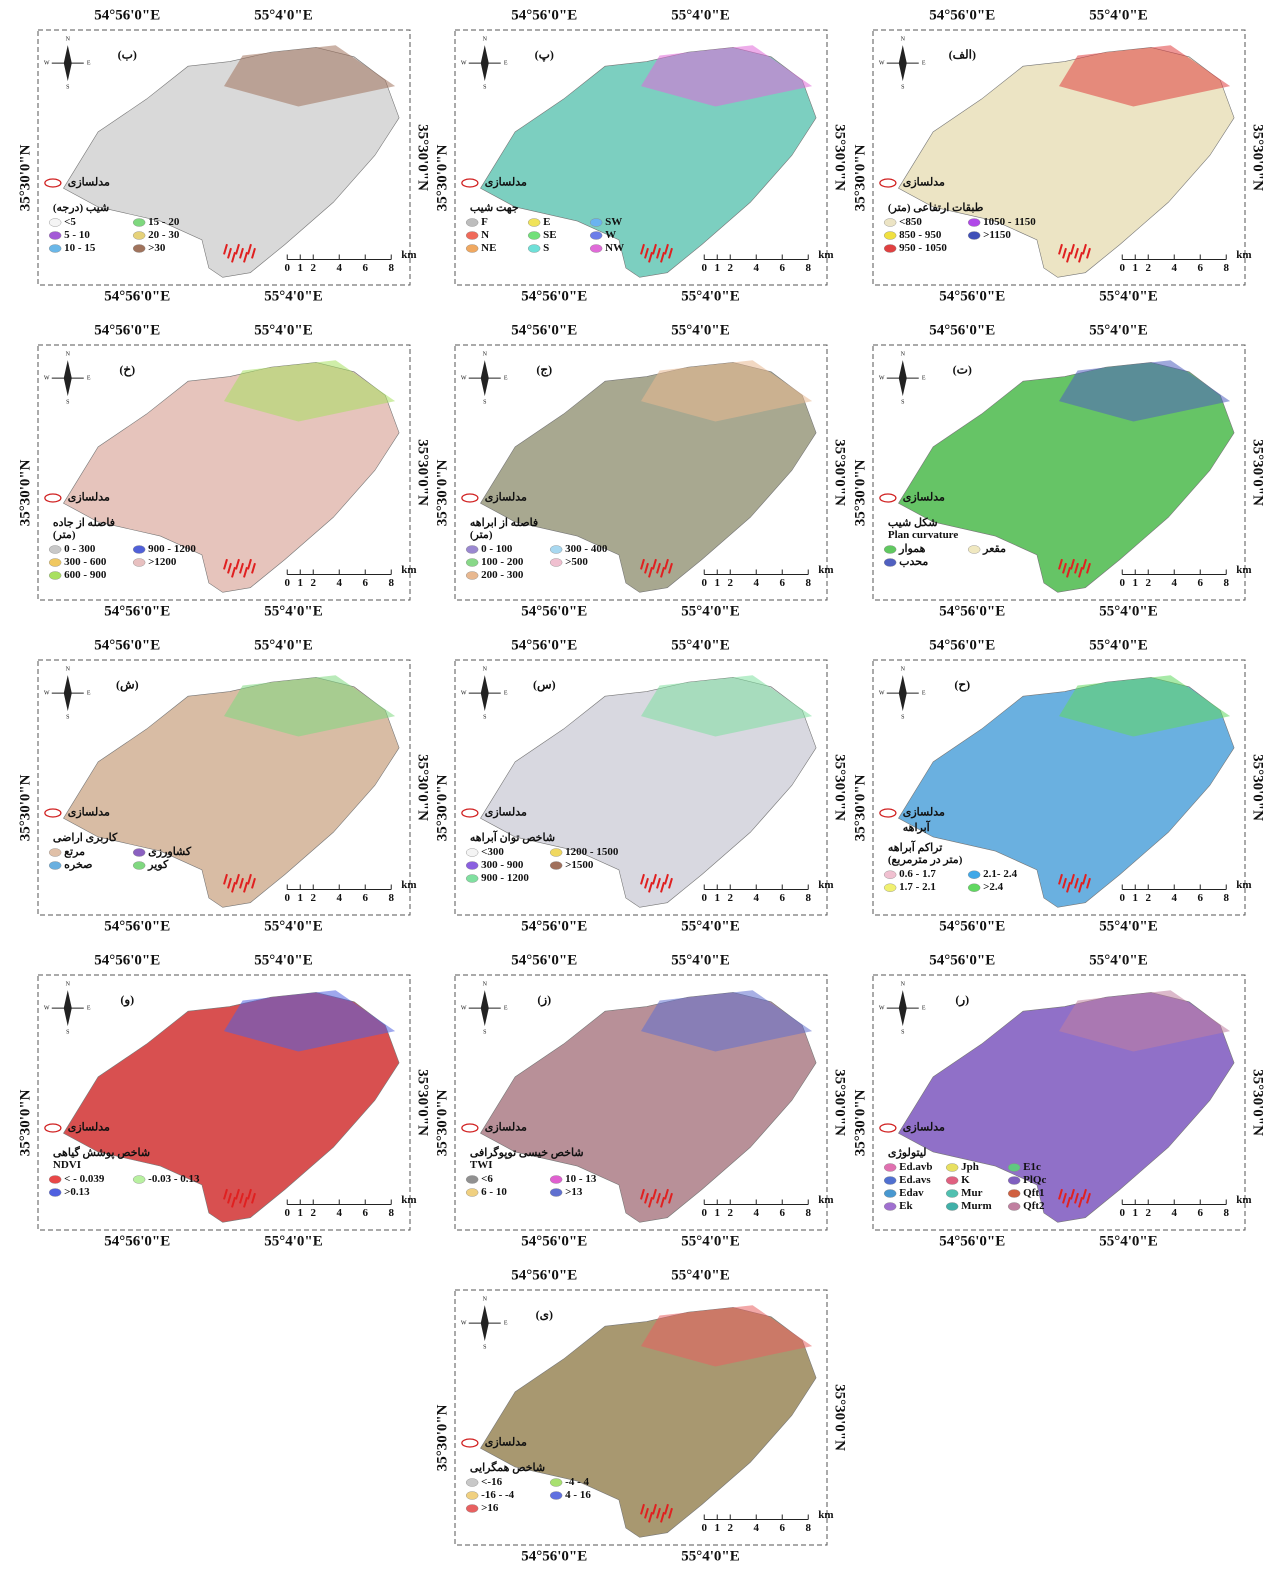 This screenshot has height=1581, width=1287. I want to click on legend-label: 300 - 600, so click(85, 562).